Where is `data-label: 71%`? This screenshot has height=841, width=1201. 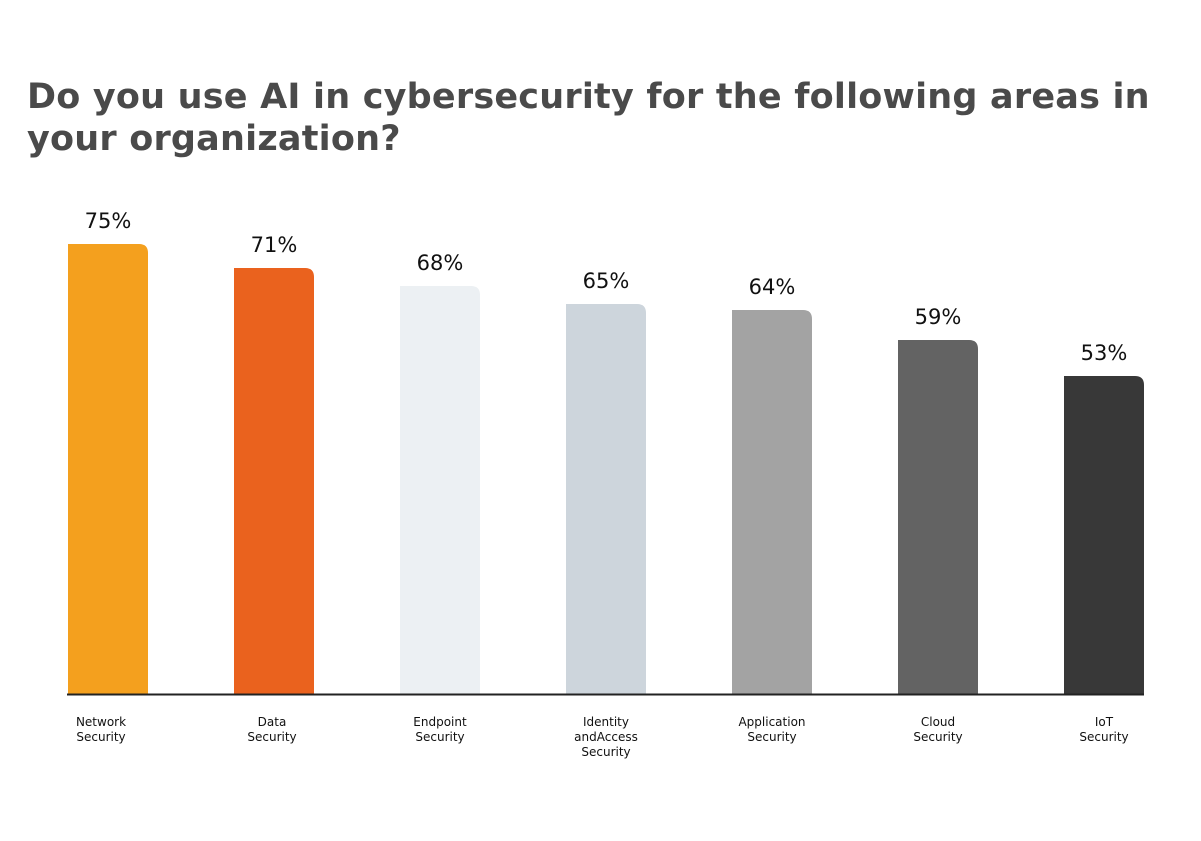 data-label: 71% is located at coordinates (274, 245).